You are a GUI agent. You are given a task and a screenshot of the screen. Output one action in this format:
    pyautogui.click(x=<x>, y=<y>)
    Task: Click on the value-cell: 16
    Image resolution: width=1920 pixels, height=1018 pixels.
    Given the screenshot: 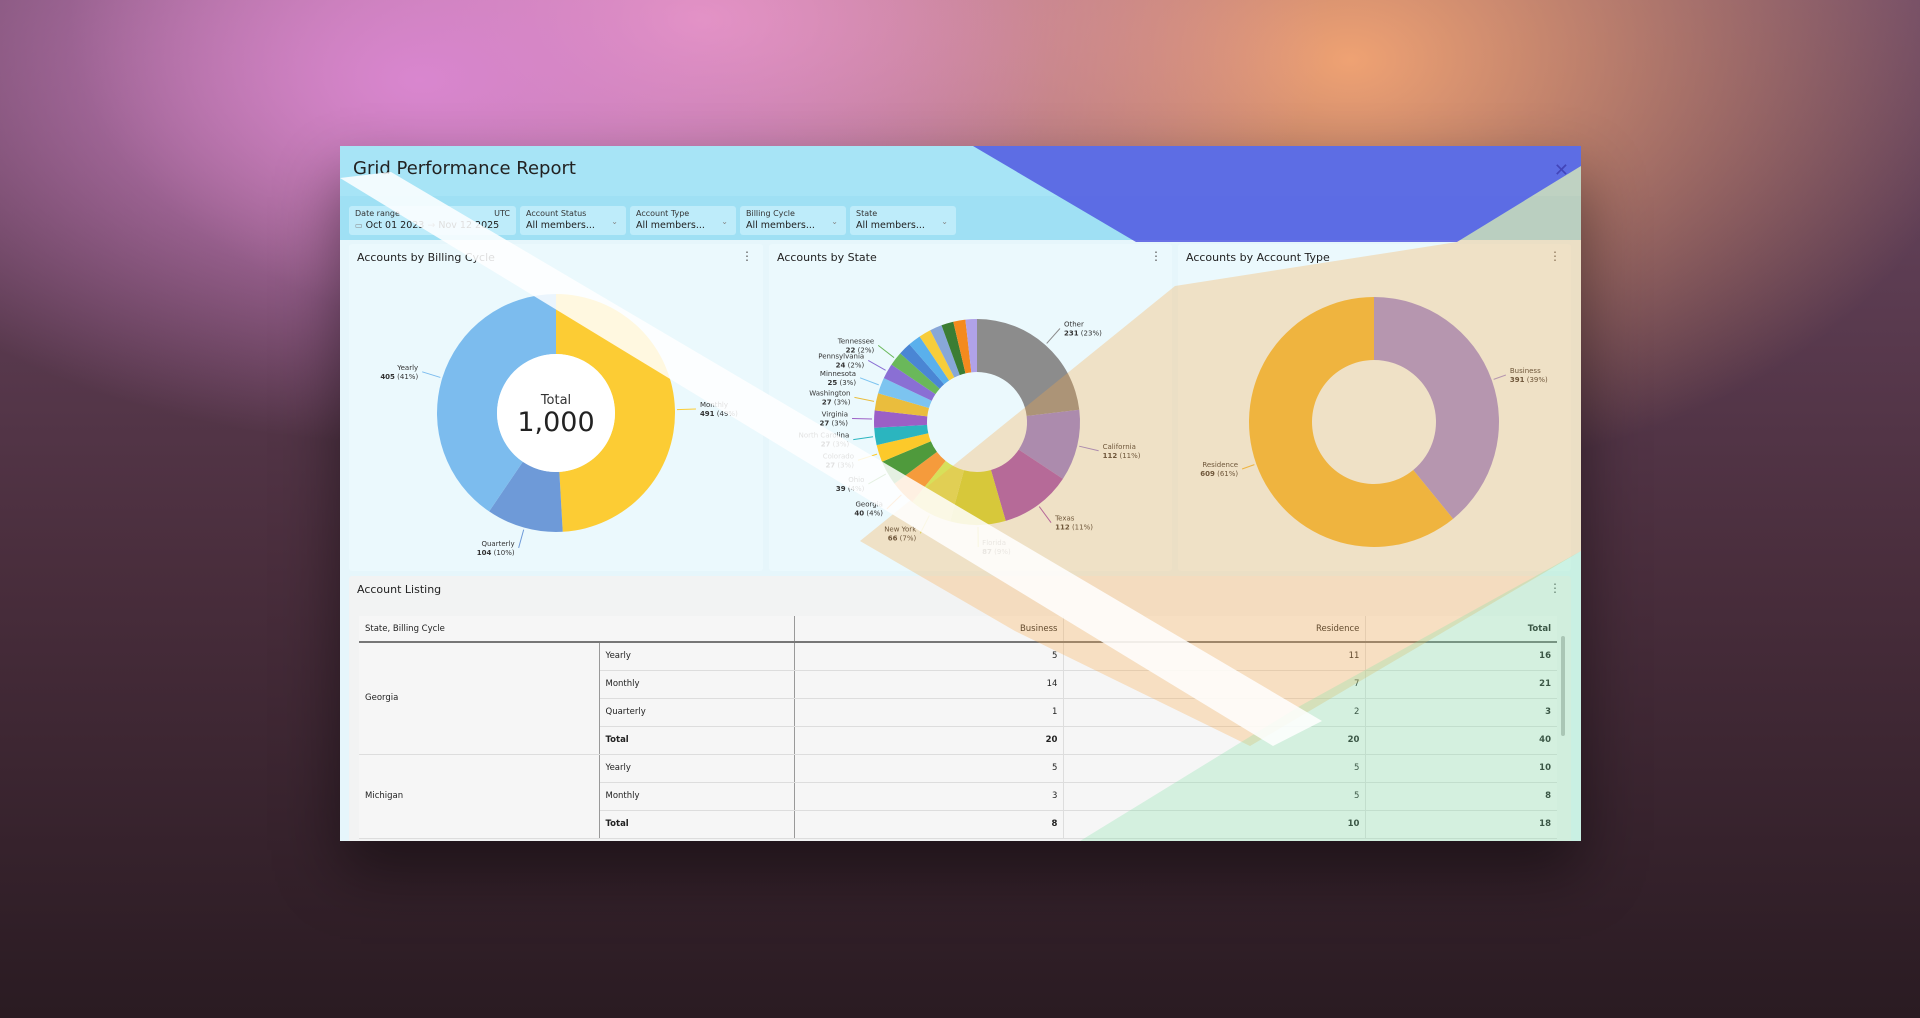 What is the action you would take?
    pyautogui.click(x=1461, y=656)
    